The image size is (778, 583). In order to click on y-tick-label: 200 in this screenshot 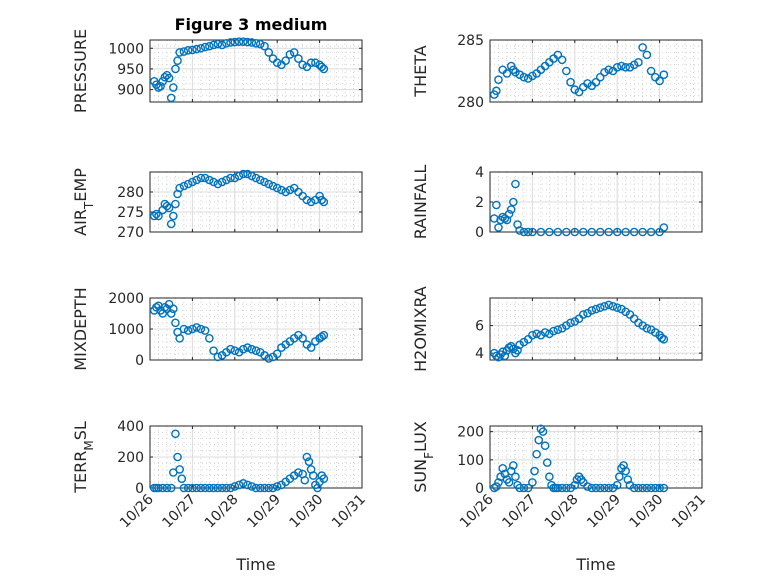, I will do `click(130, 458)`.